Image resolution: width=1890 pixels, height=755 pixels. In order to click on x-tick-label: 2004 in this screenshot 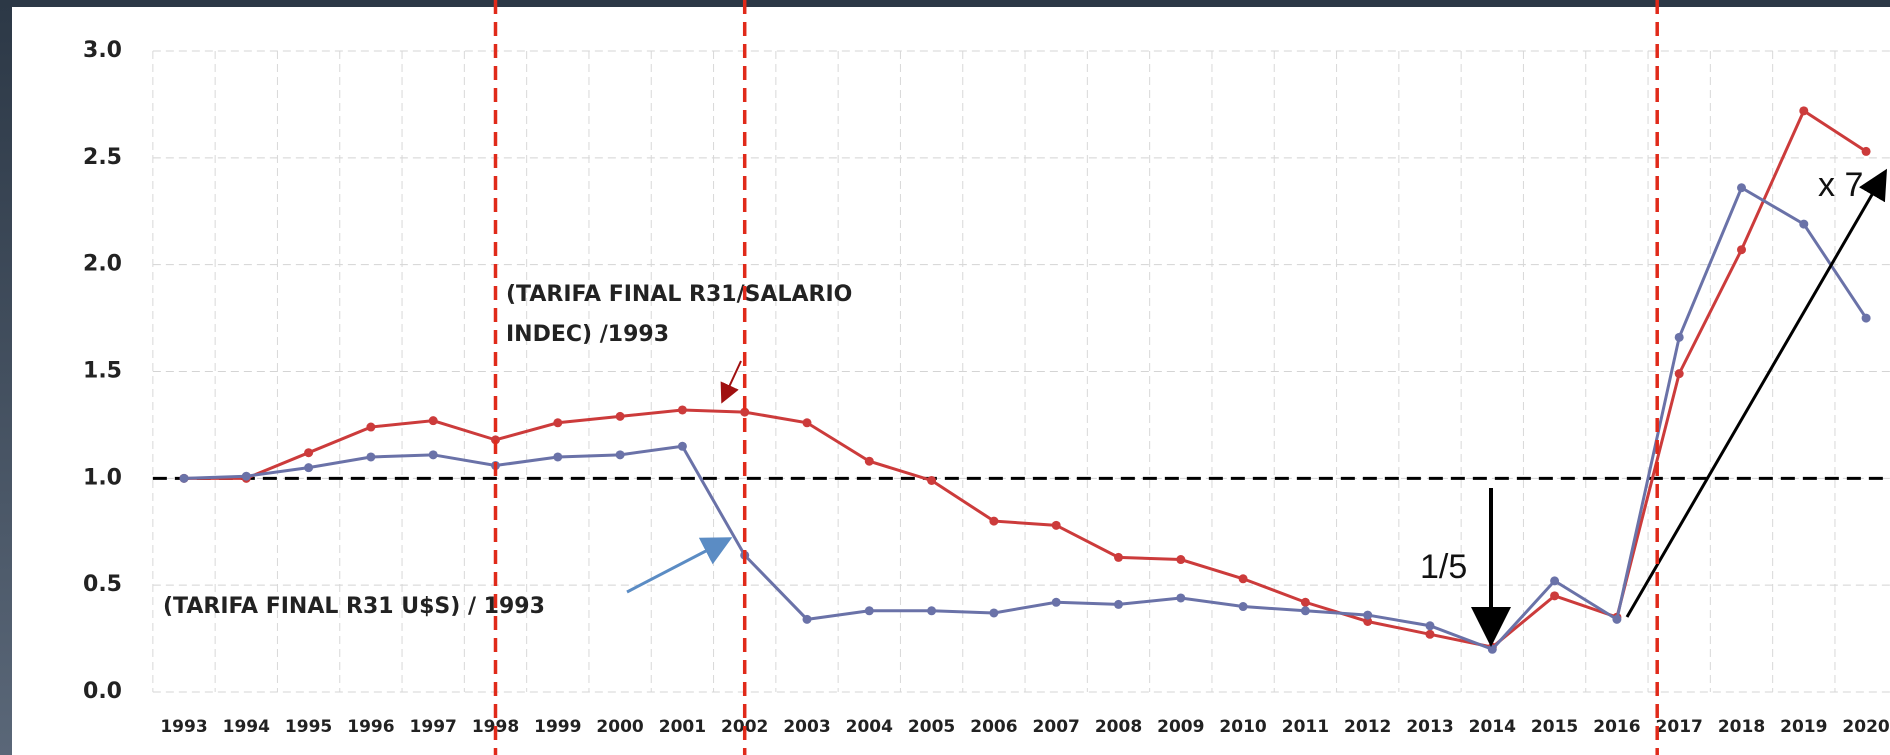, I will do `click(869, 727)`.